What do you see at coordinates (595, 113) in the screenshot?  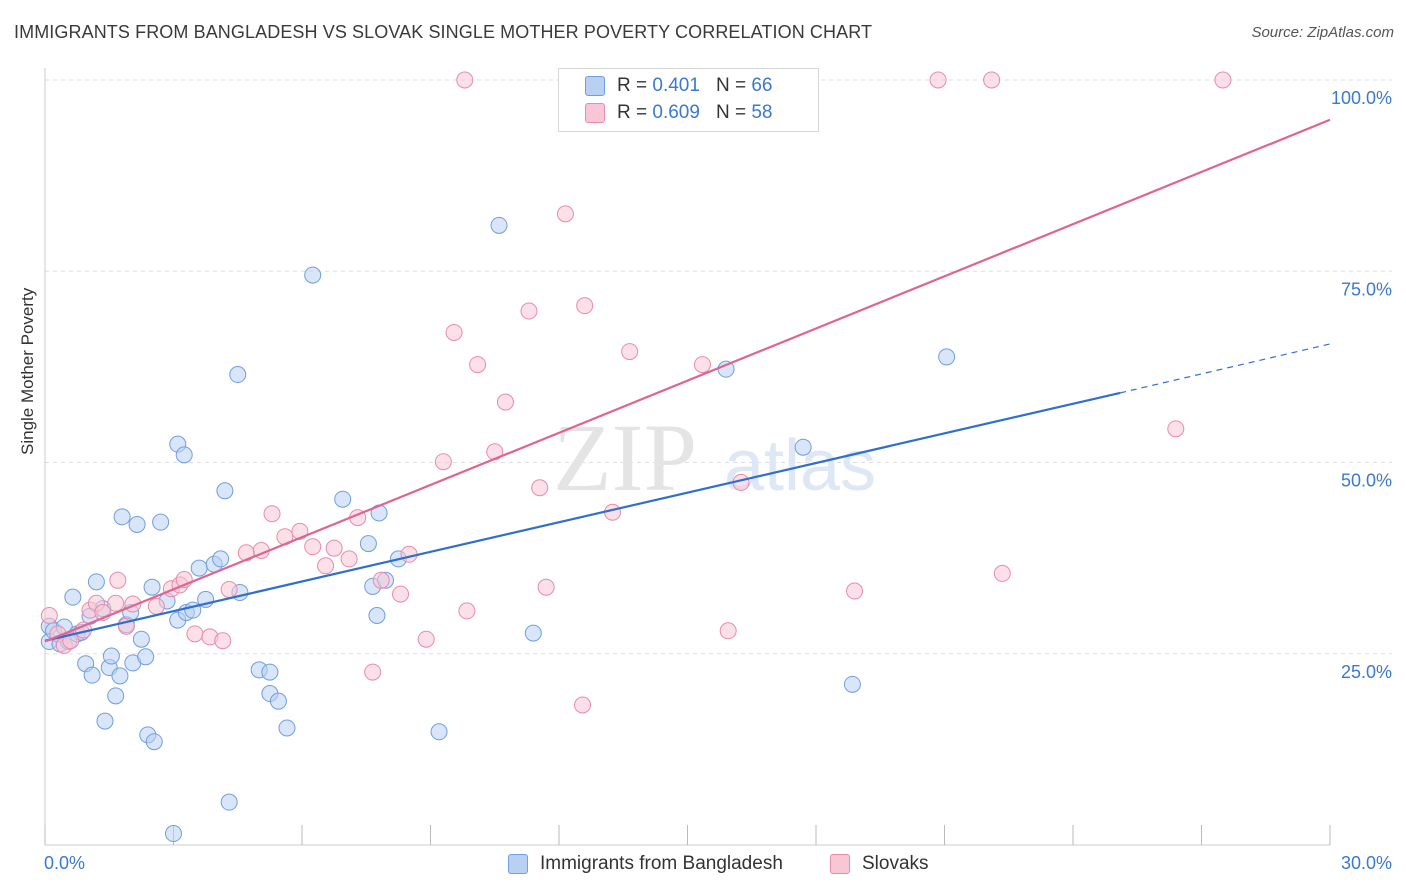 I see `legend-swatch-pink` at bounding box center [595, 113].